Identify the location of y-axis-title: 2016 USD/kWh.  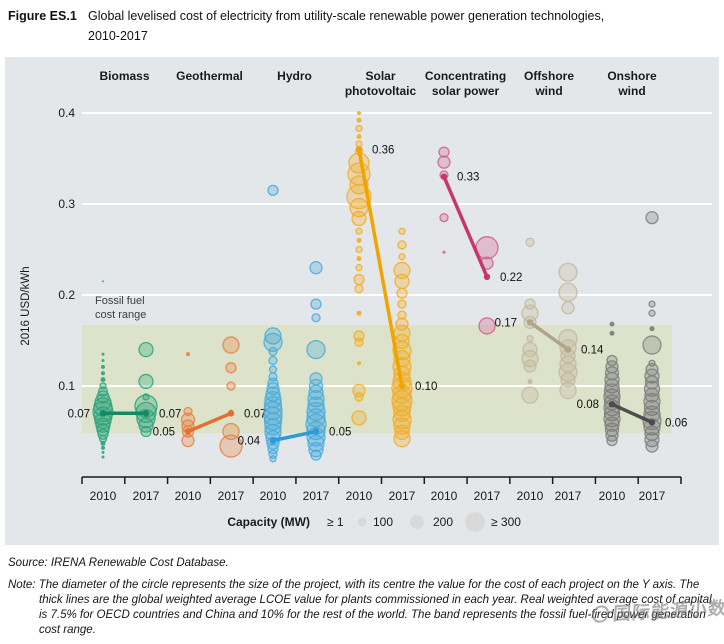
(26, 305).